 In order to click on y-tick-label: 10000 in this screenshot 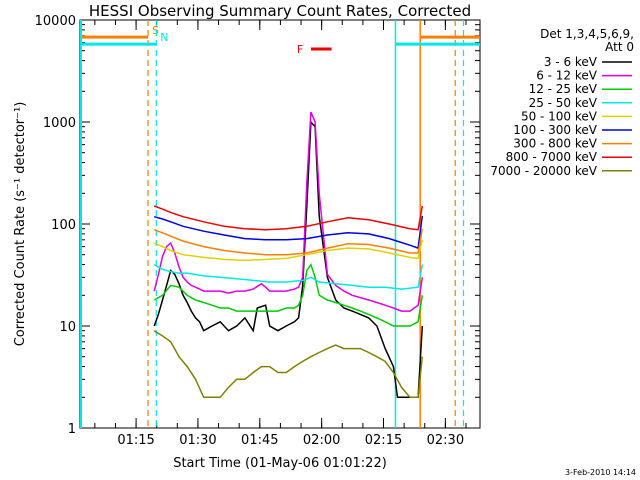, I will do `click(55, 21)`.